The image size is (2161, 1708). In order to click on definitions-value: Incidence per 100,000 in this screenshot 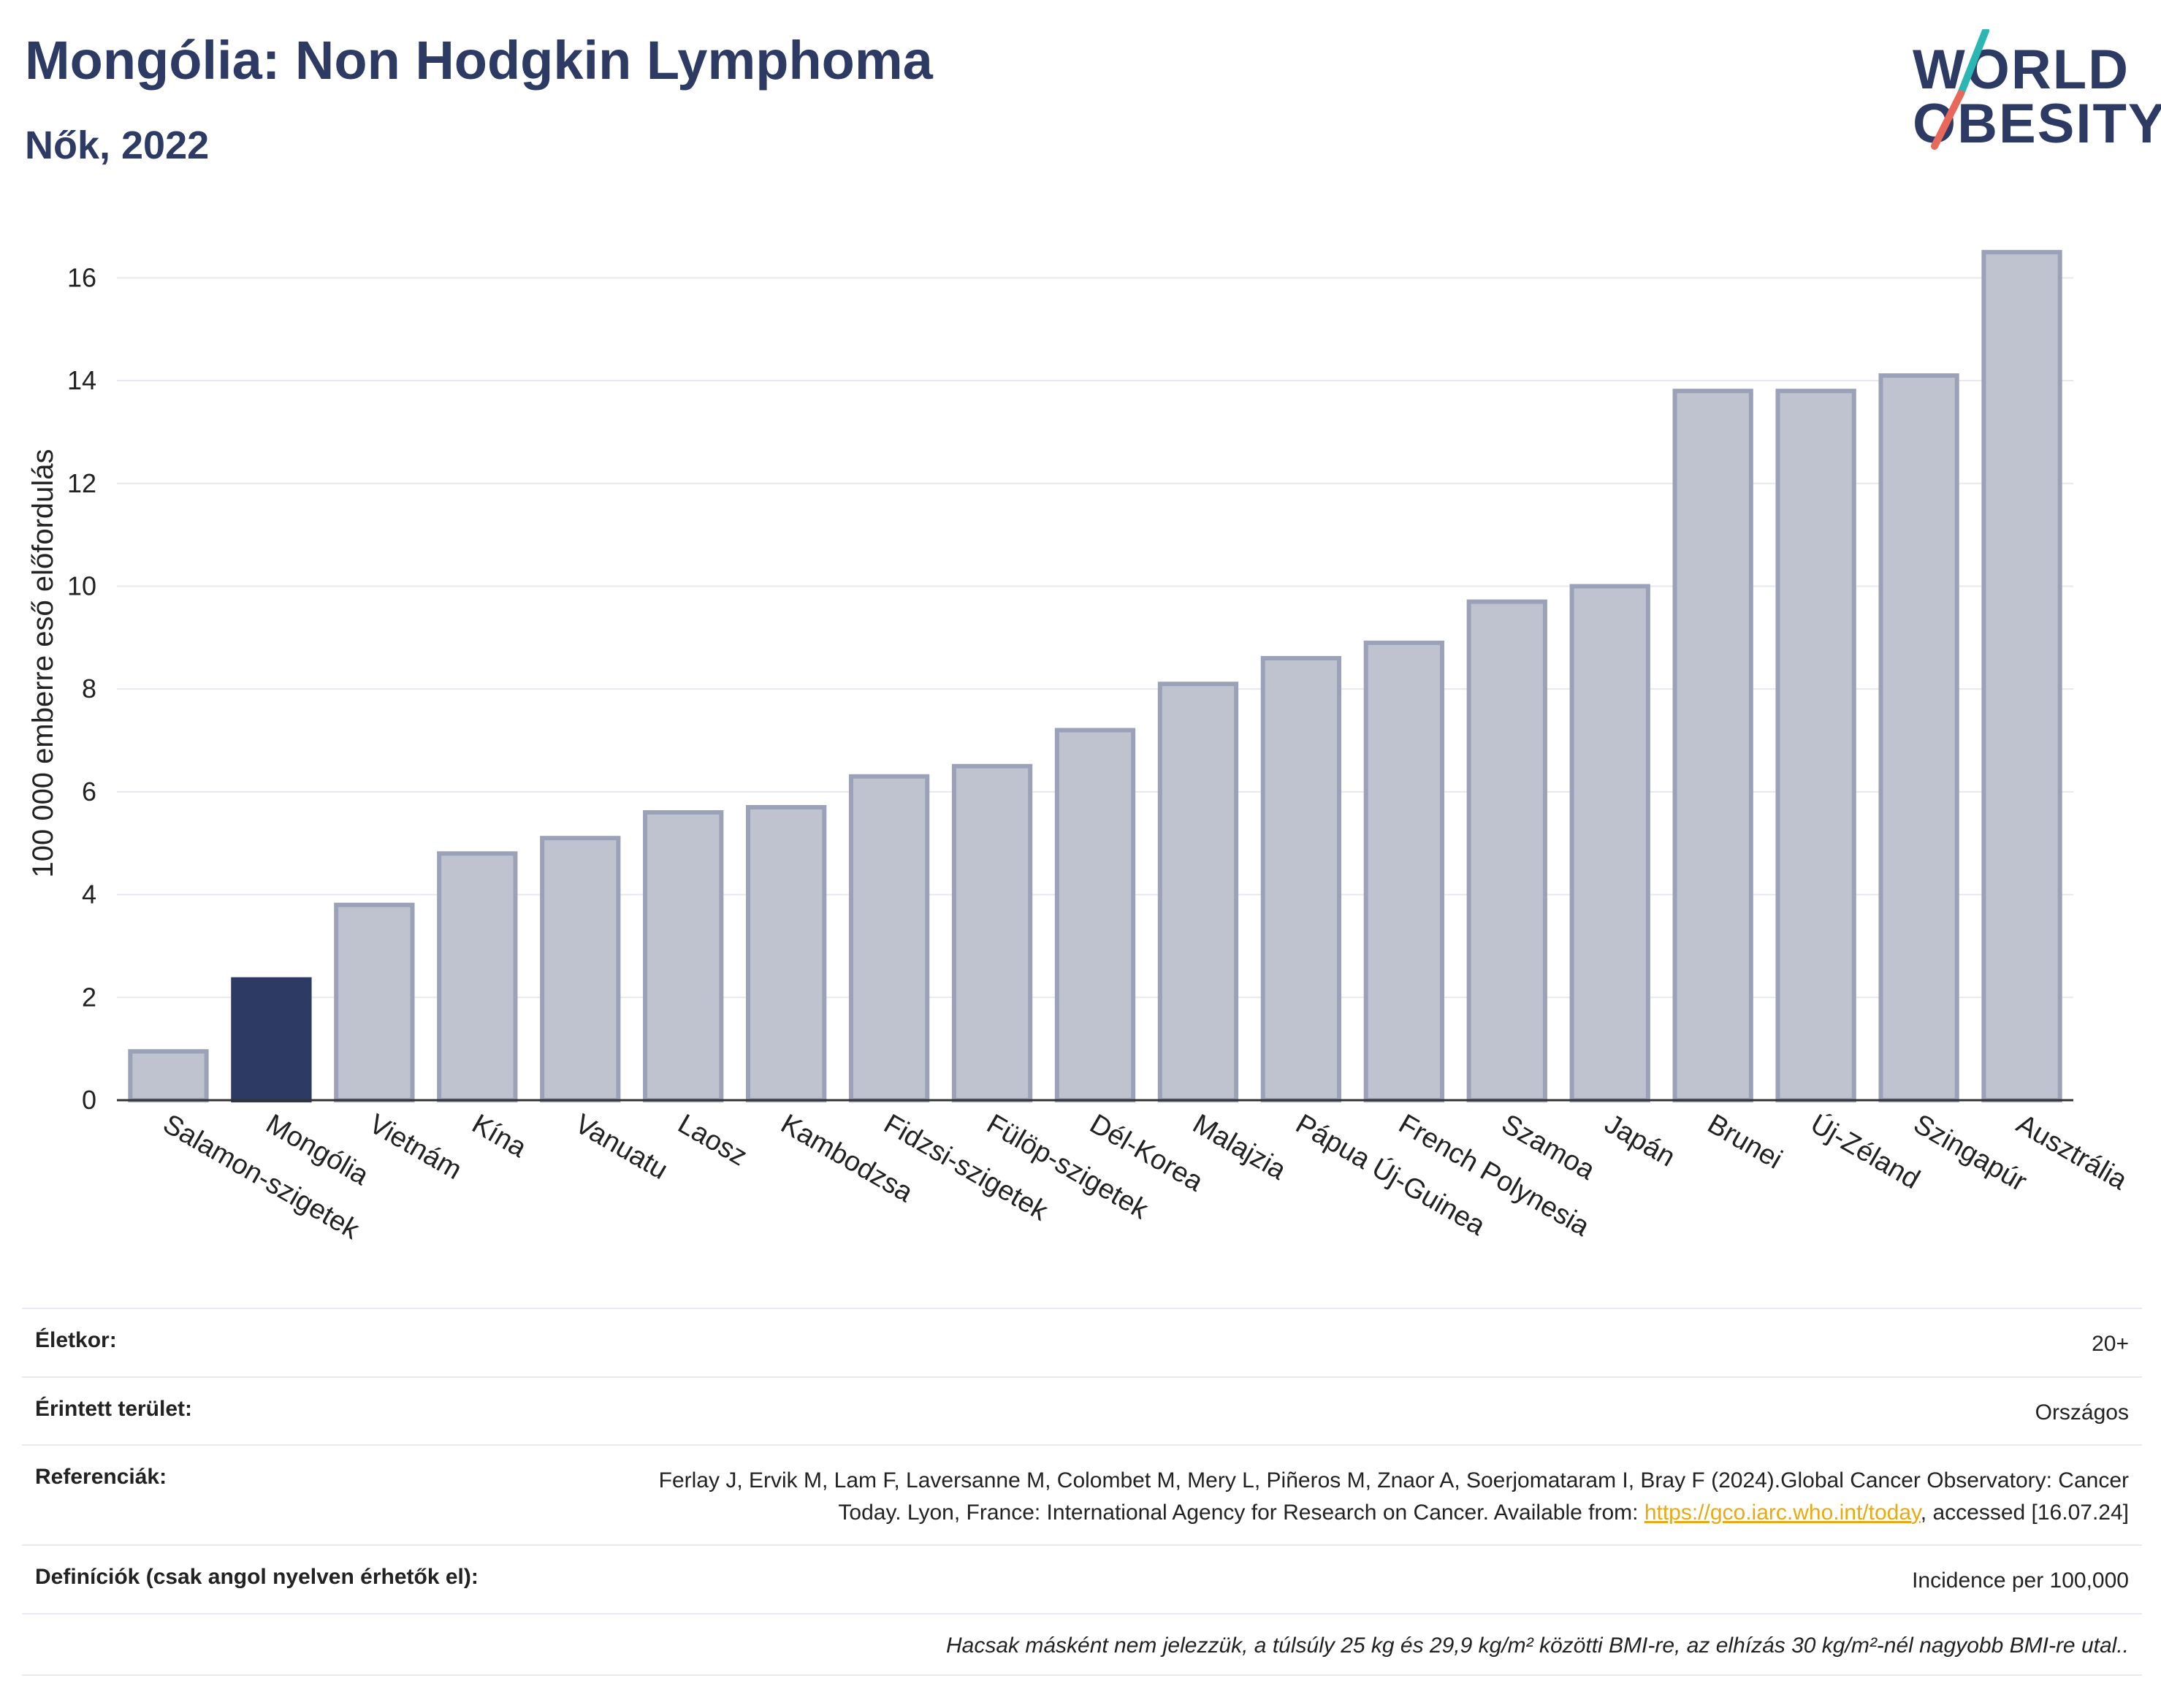, I will do `click(2021, 1580)`.